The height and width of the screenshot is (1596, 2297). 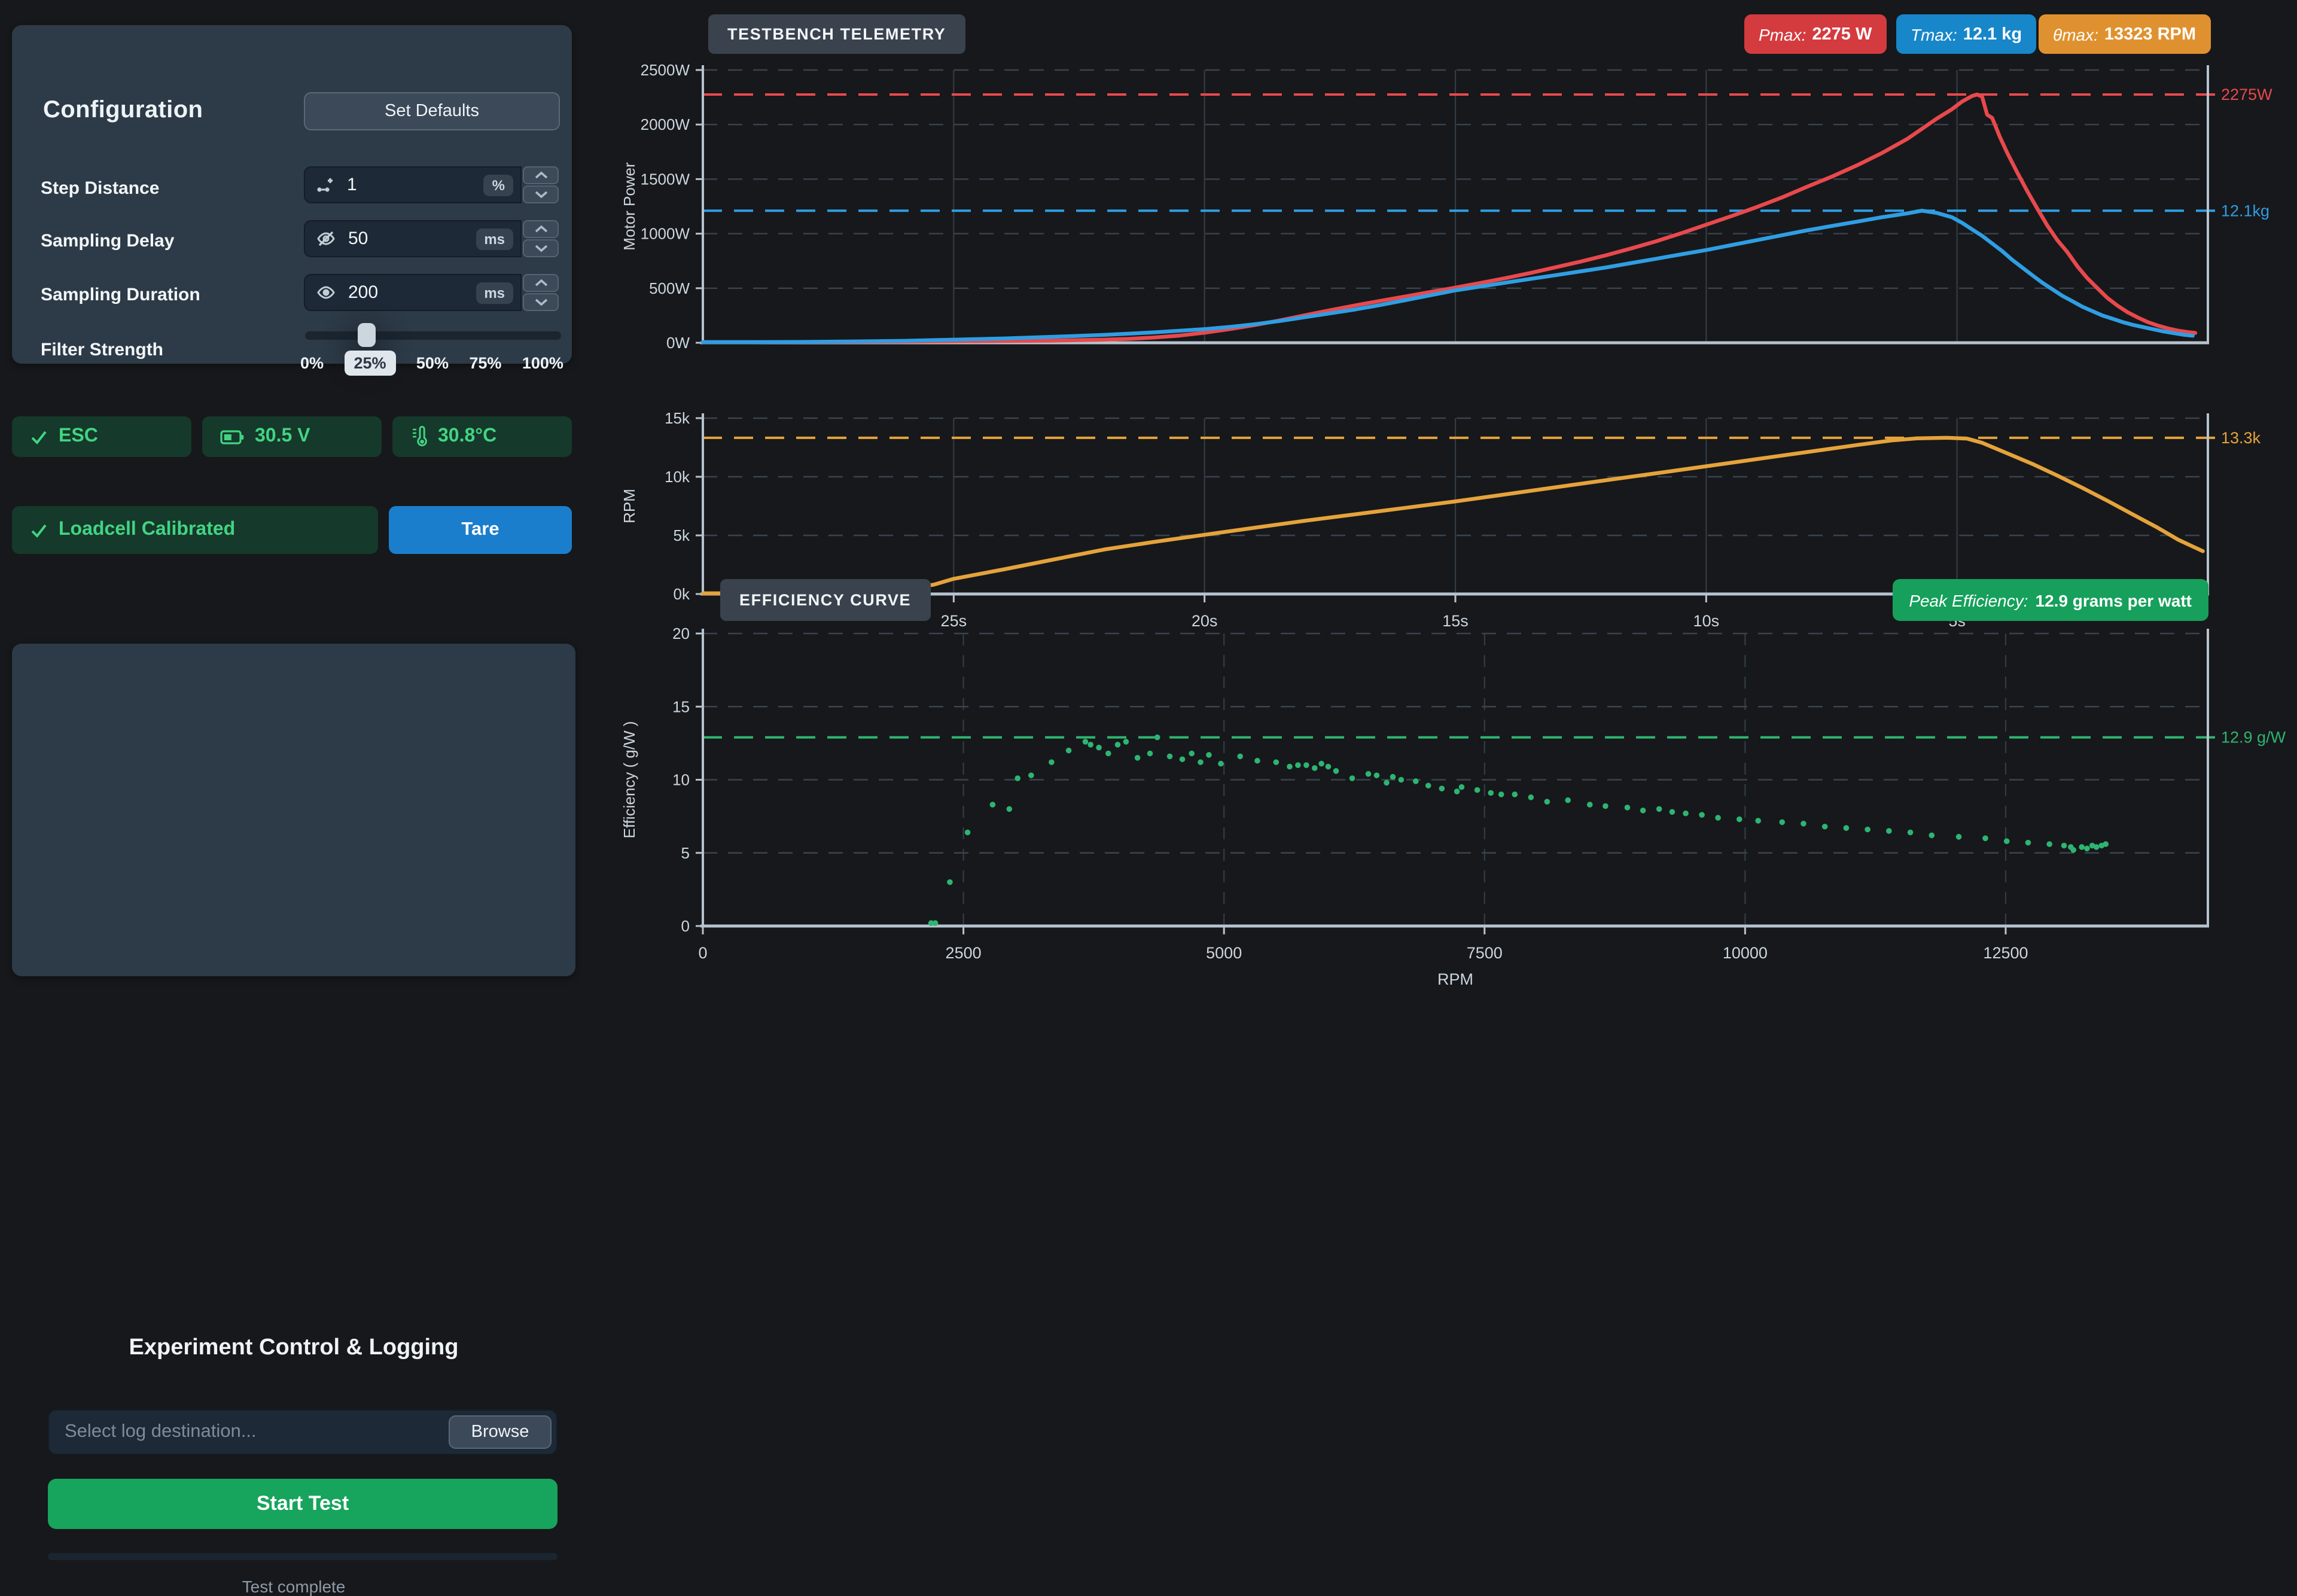 I want to click on slider-tick-100: 100%, so click(x=542, y=363).